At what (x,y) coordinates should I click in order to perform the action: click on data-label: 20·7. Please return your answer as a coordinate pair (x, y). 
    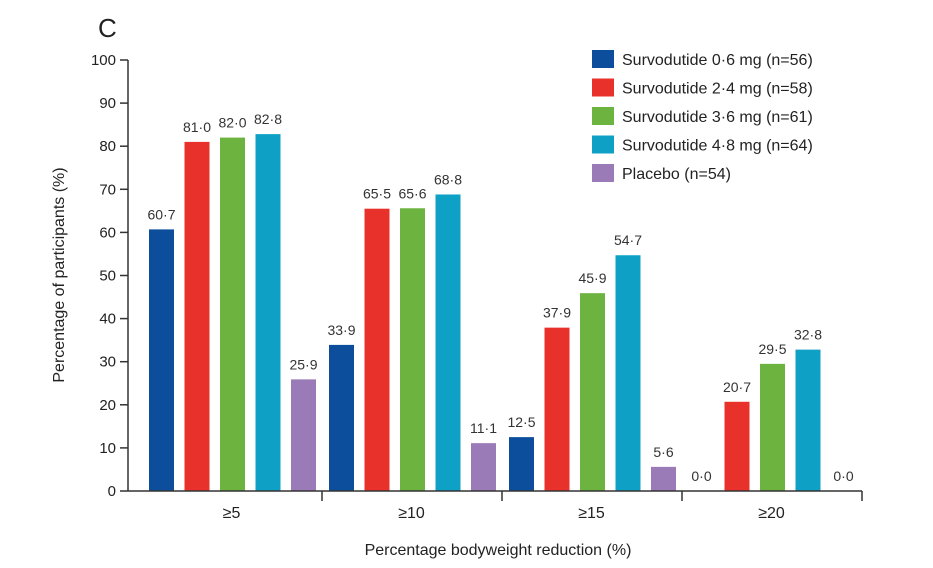
    Looking at the image, I should click on (737, 387).